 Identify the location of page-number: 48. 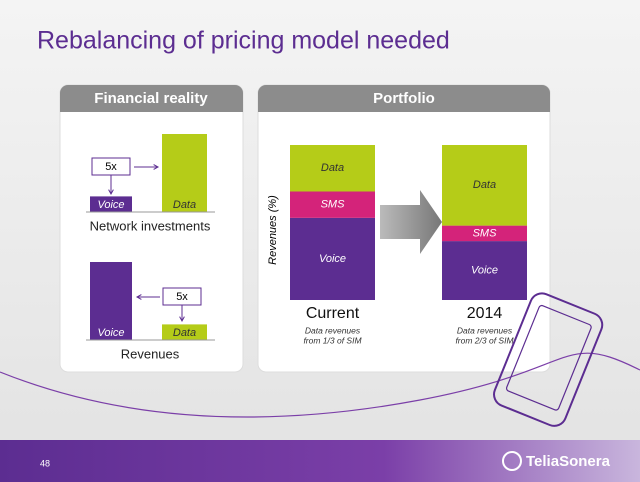
(45, 463).